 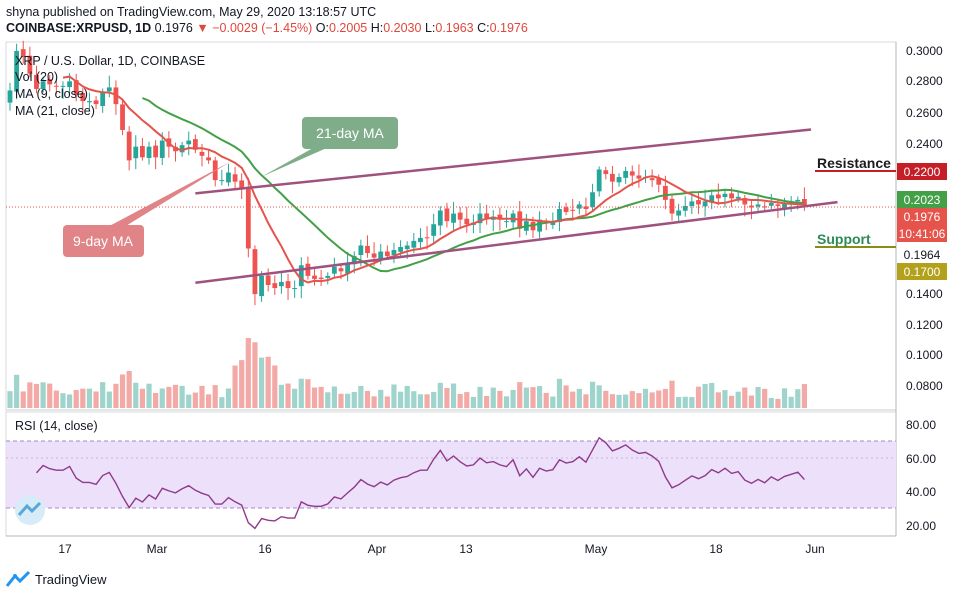 I want to click on ma9-callout-pointer, so click(x=164, y=197).